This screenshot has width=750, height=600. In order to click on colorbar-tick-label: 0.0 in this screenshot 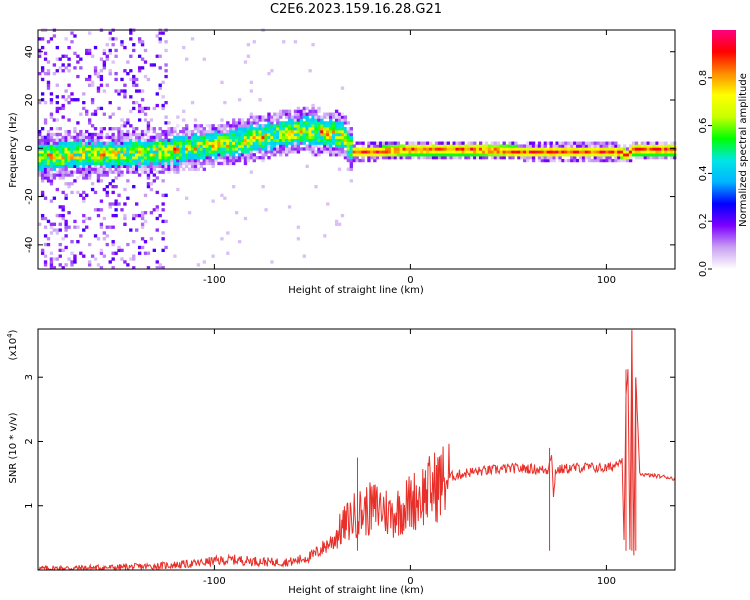, I will do `click(703, 269)`.